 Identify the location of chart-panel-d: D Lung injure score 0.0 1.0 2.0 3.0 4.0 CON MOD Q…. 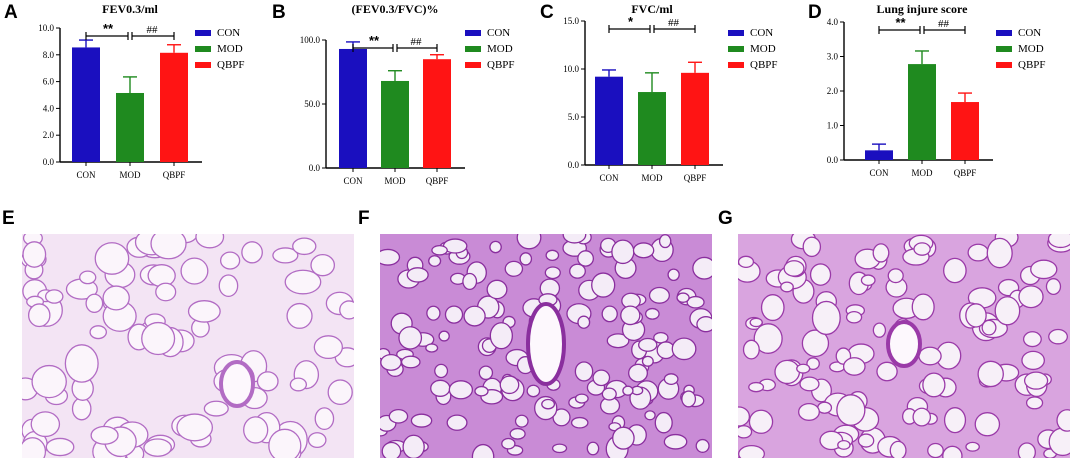
(927, 90).